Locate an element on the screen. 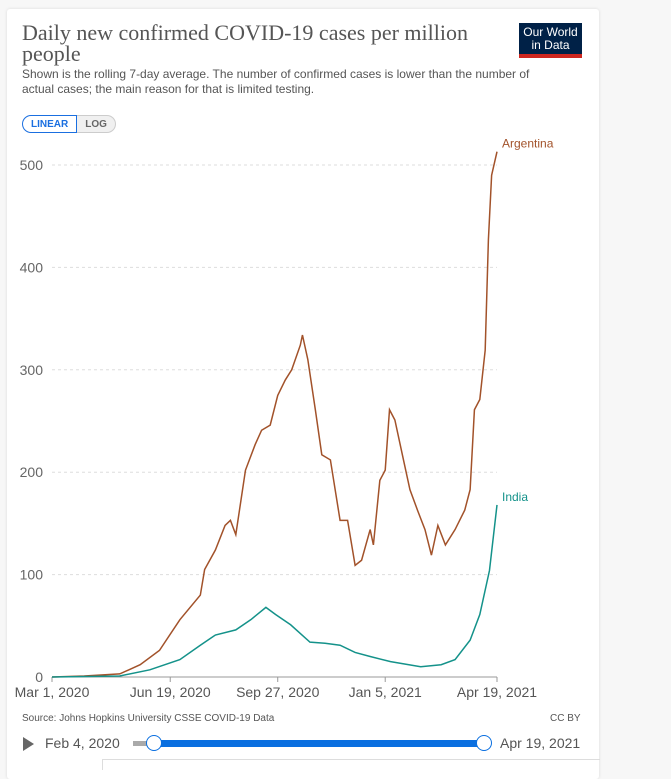 This screenshot has width=671, height=779. play-icon is located at coordinates (28, 744).